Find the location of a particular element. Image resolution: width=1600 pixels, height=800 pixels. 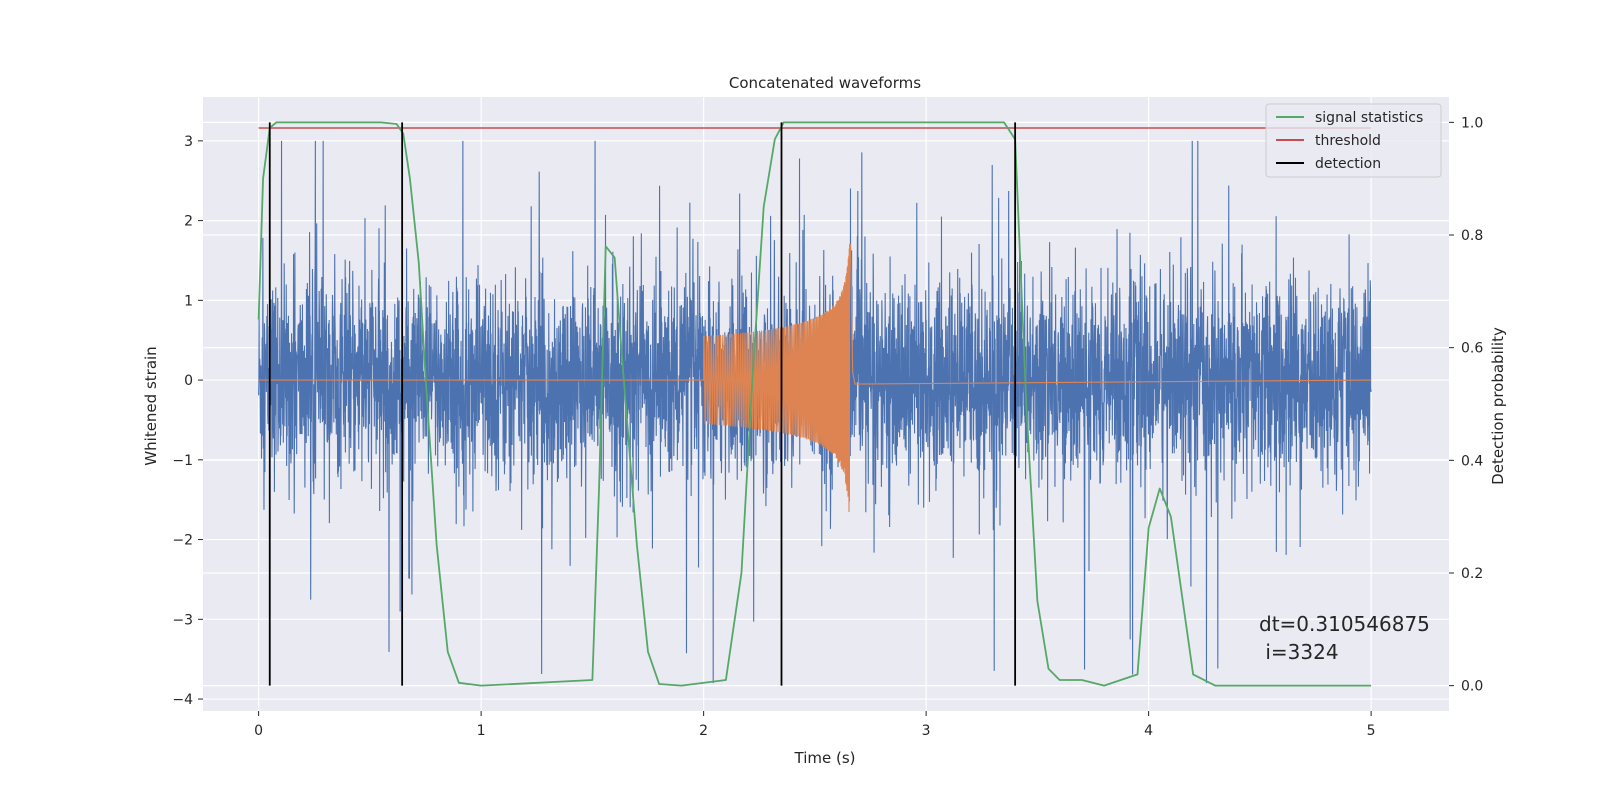

y-tick-label: −1 is located at coordinates (182, 461).